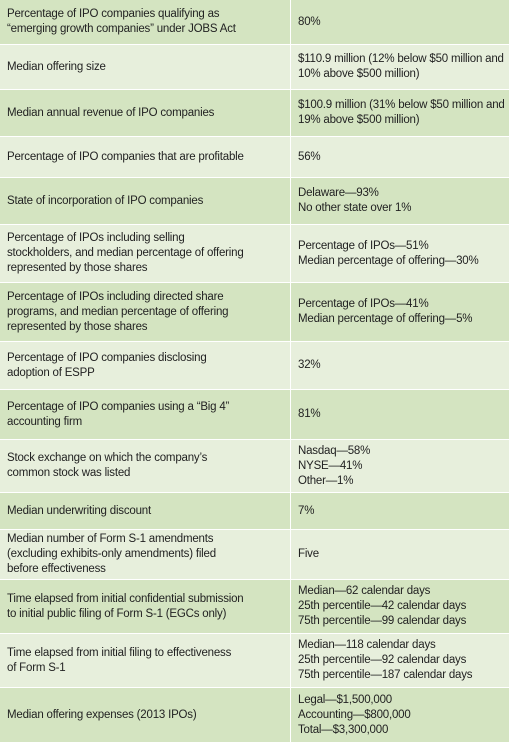 This screenshot has height=743, width=509. I want to click on text-line: NYSE—41%, so click(330, 465).